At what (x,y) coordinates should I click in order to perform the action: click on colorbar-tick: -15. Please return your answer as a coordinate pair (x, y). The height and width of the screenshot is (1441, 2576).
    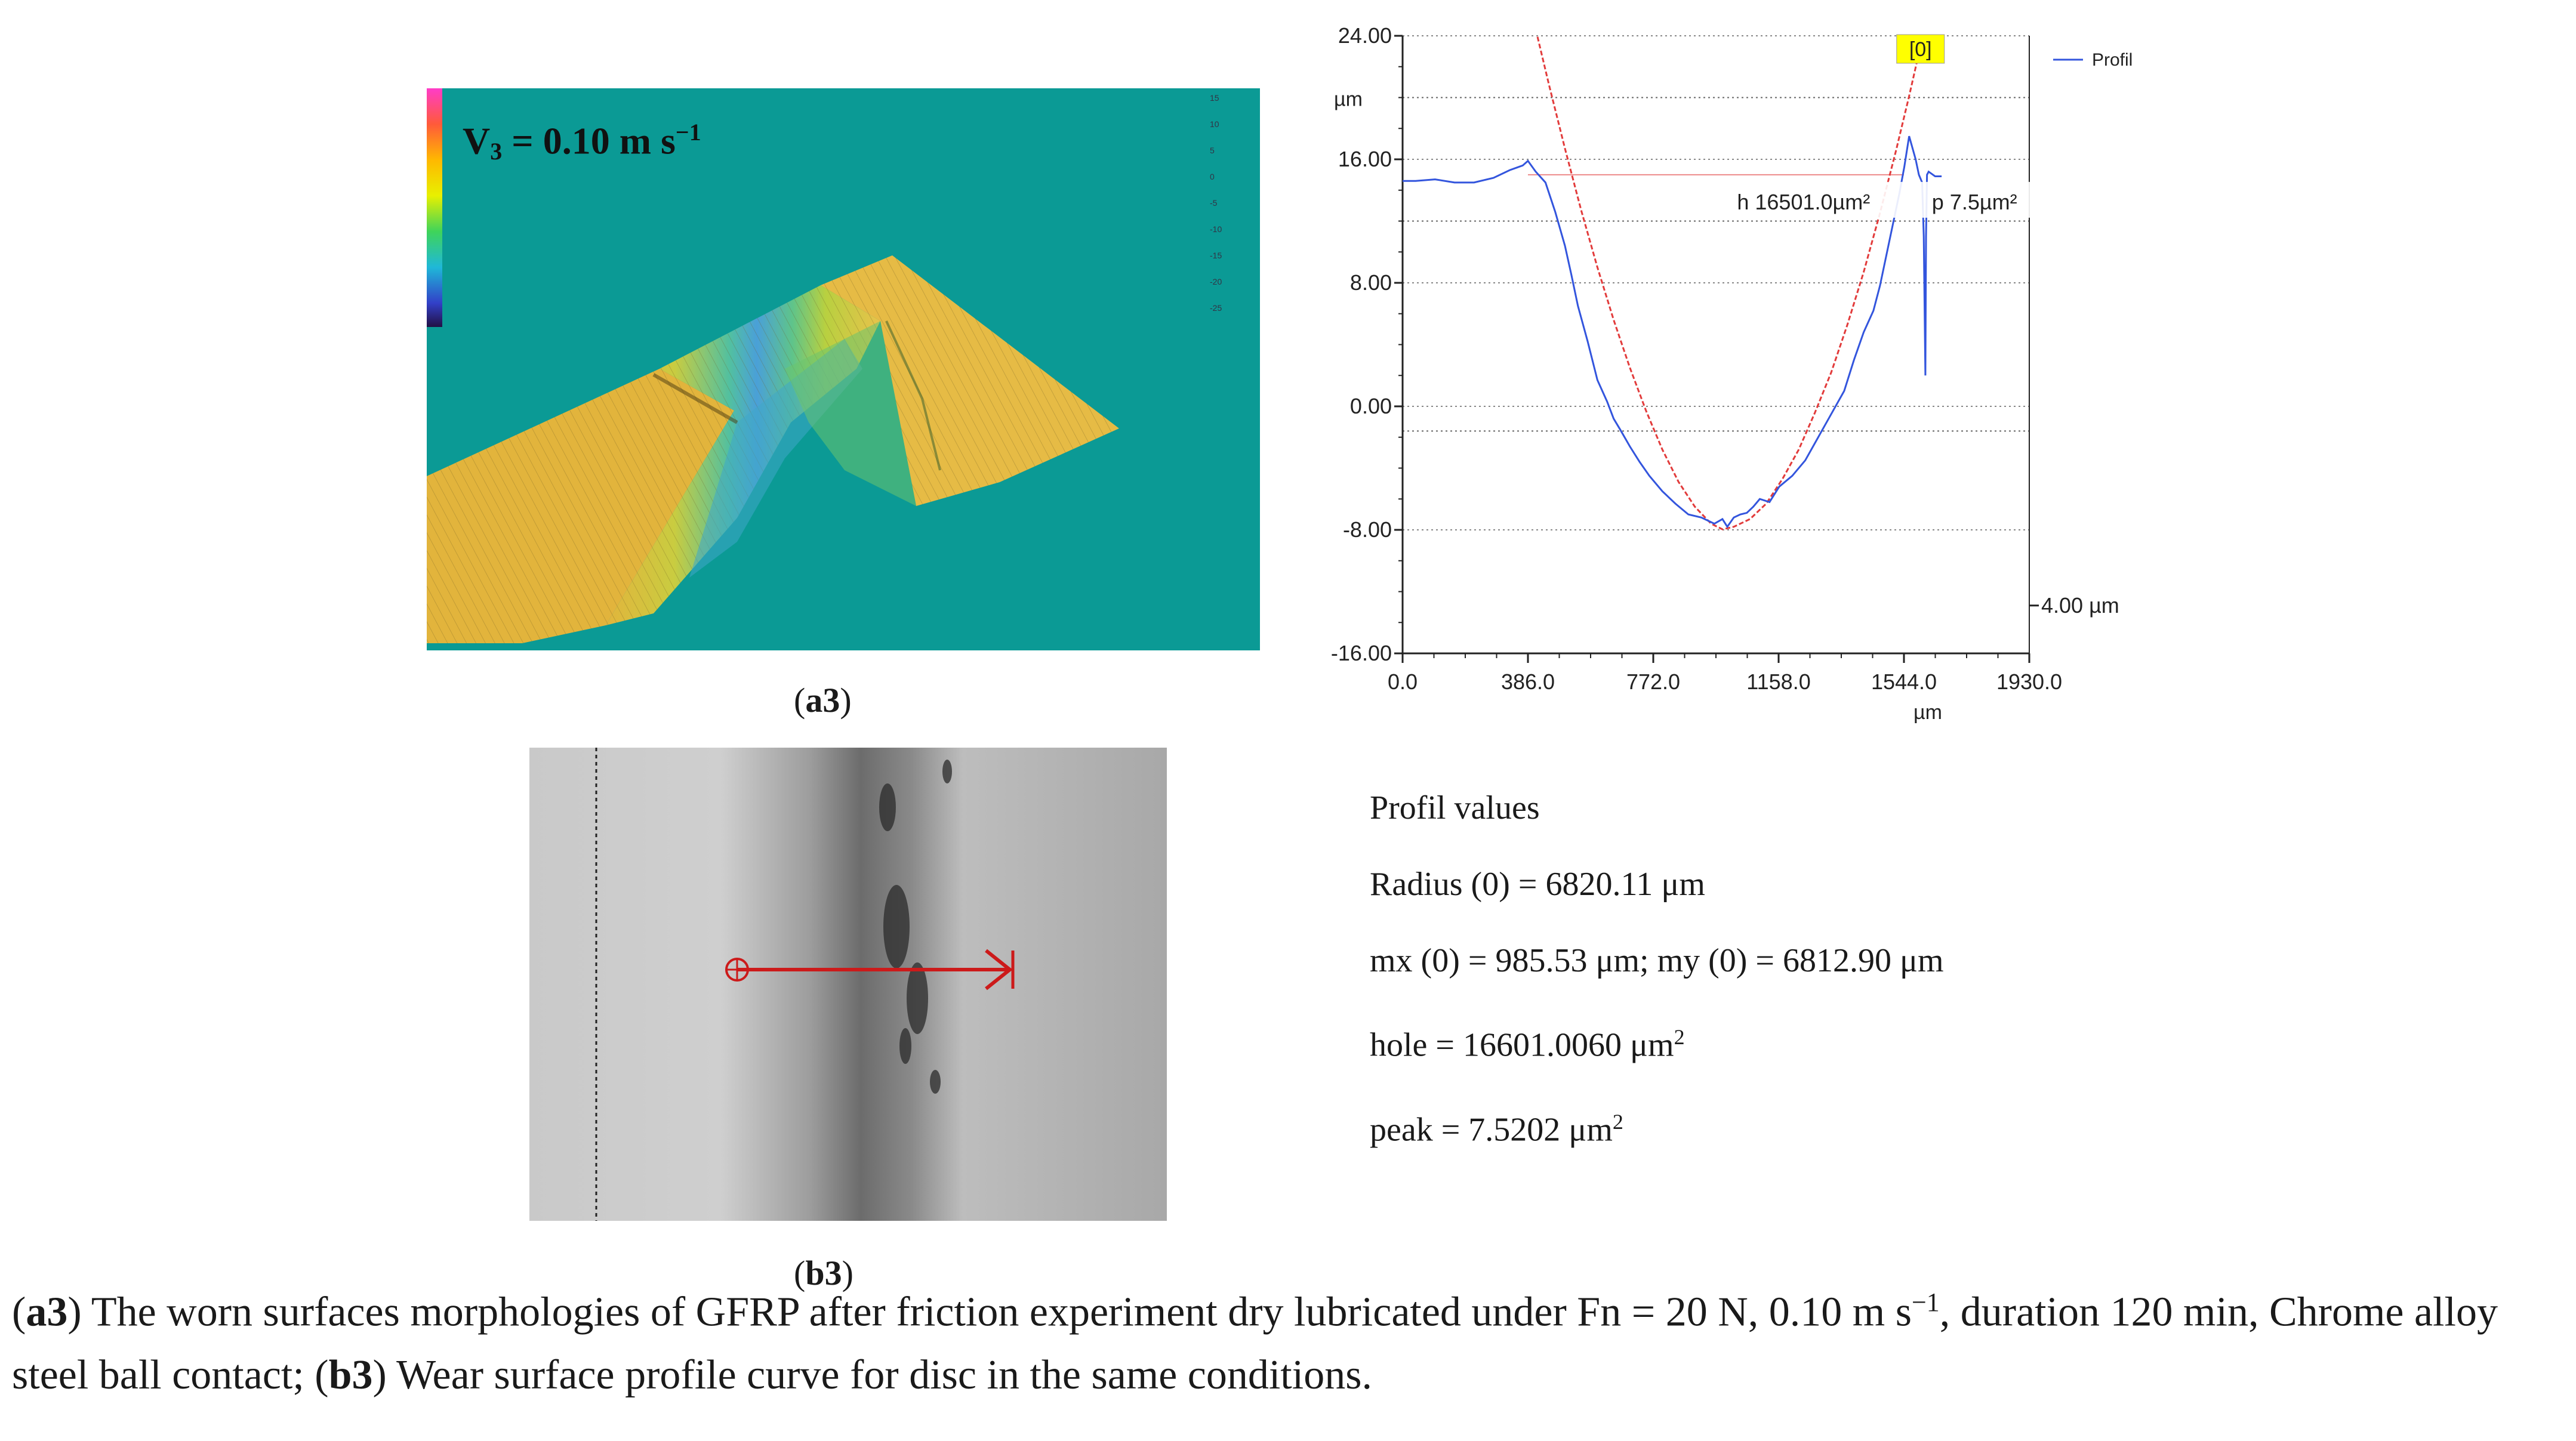
    Looking at the image, I should click on (1216, 256).